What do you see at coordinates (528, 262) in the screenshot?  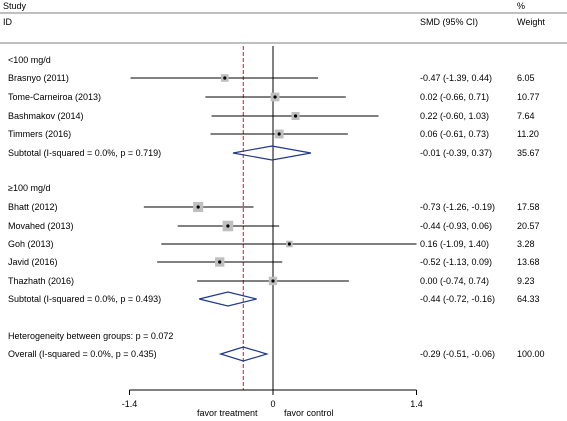 I see `study-weight: 13.68` at bounding box center [528, 262].